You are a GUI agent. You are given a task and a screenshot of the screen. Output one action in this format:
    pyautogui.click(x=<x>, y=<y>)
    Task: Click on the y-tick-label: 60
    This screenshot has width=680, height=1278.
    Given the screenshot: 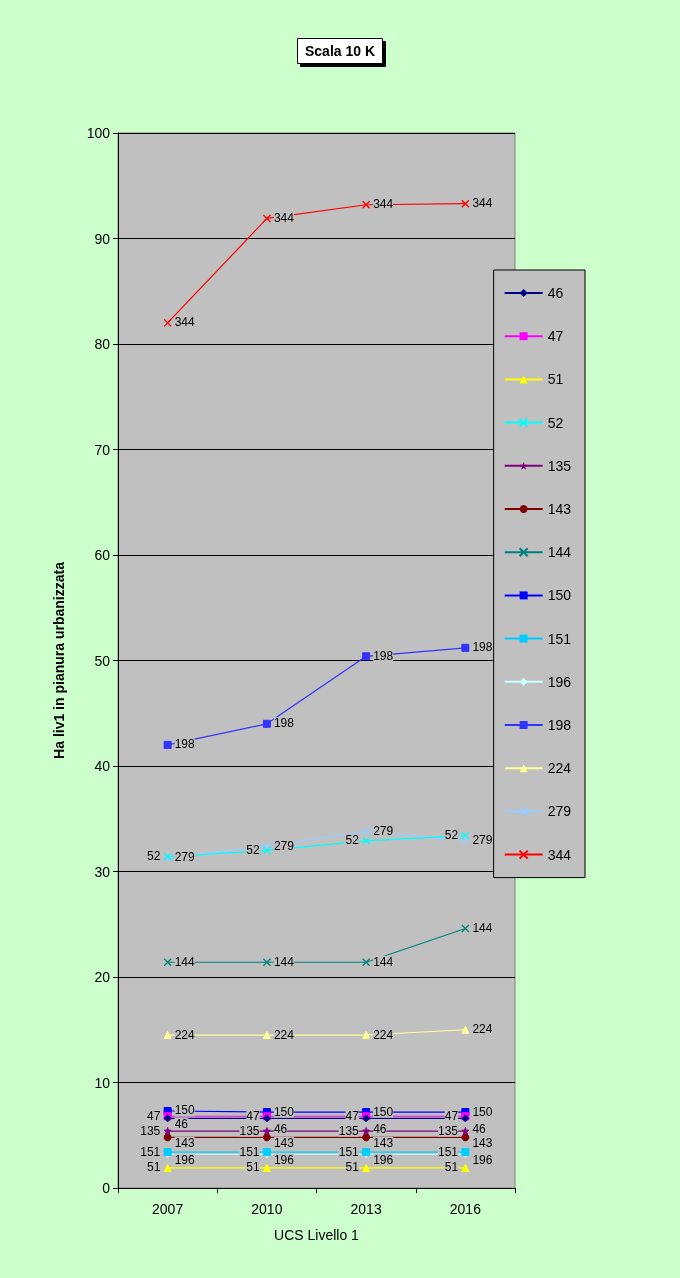 What is the action you would take?
    pyautogui.click(x=102, y=555)
    